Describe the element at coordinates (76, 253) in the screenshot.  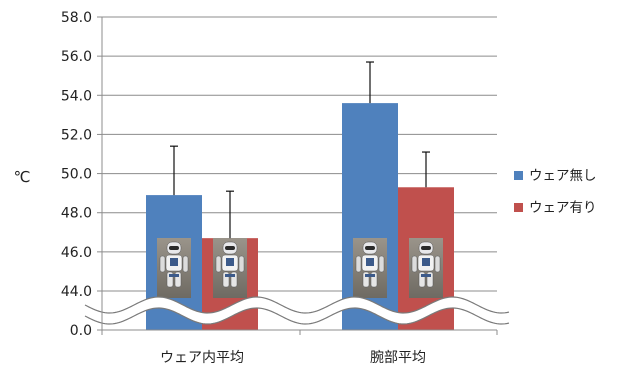
I see `y-tick-label: 46.0` at that location.